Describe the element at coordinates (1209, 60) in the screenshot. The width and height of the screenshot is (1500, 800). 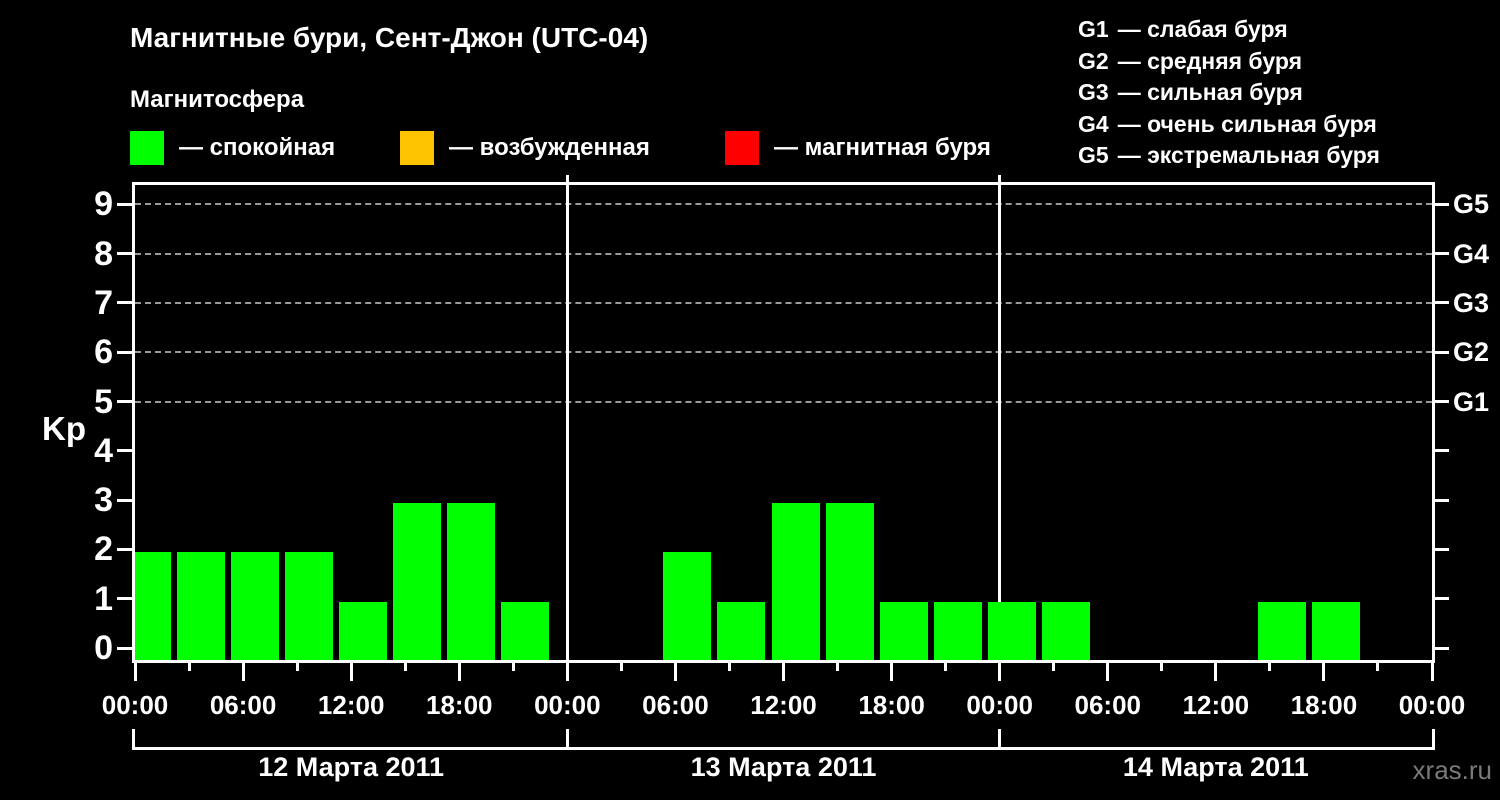
I see `g2-label: — средняя буря` at that location.